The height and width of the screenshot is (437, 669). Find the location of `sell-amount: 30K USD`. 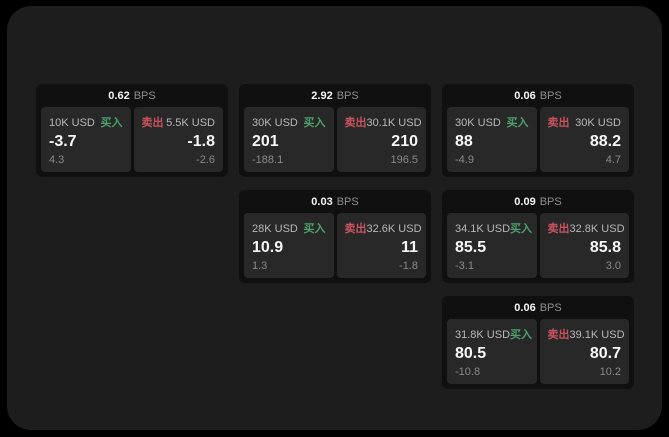

sell-amount: 30K USD is located at coordinates (598, 123).